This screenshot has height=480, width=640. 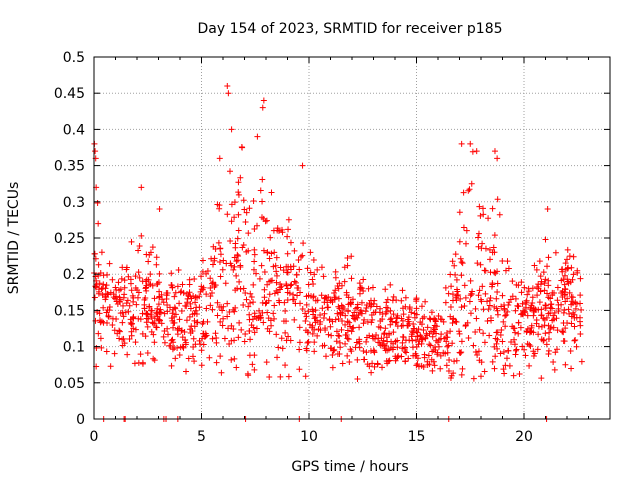 What do you see at coordinates (74, 58) in the screenshot?
I see `y-tick-label: 0.5` at bounding box center [74, 58].